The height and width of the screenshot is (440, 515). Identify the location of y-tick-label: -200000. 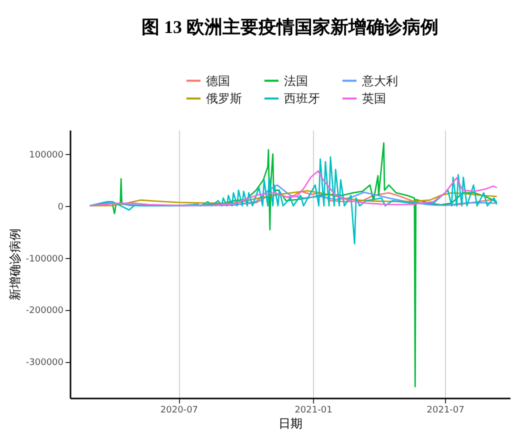
(45, 311).